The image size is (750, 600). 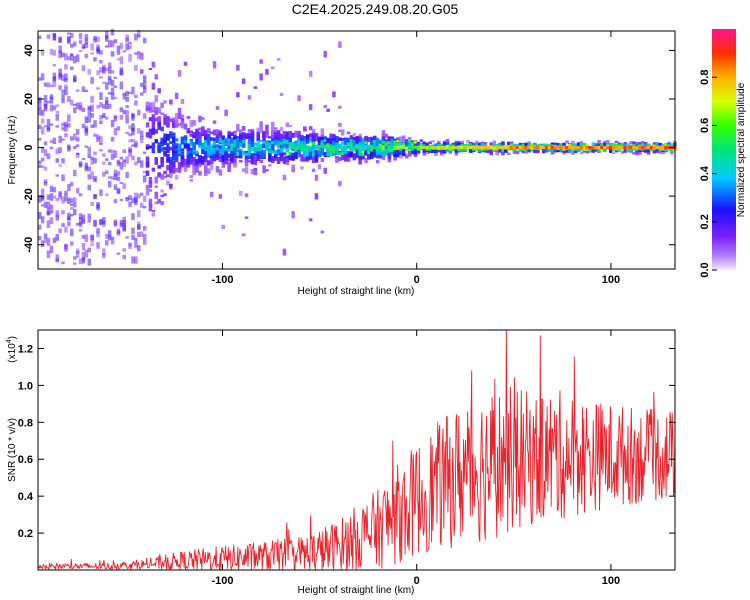 I want to click on spectrogram-ytick-label: 0, so click(x=29, y=148).